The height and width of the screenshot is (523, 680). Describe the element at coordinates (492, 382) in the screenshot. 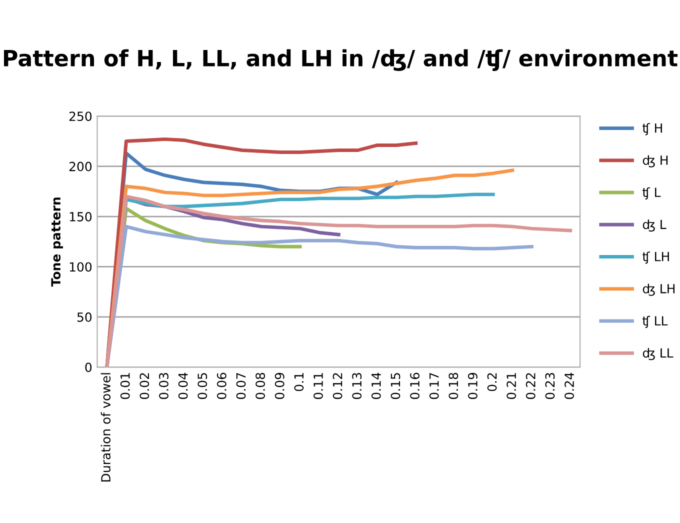

I see `x-tick-label: 0.2` at that location.